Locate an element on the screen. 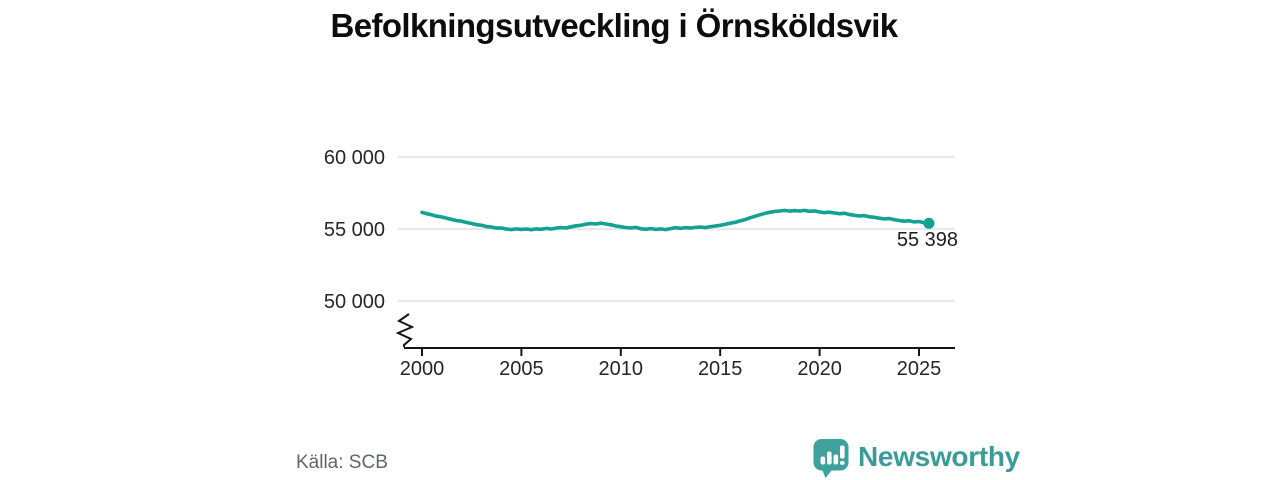 Image resolution: width=1280 pixels, height=480 pixels. axis-break-zigzag-icon is located at coordinates (405, 330).